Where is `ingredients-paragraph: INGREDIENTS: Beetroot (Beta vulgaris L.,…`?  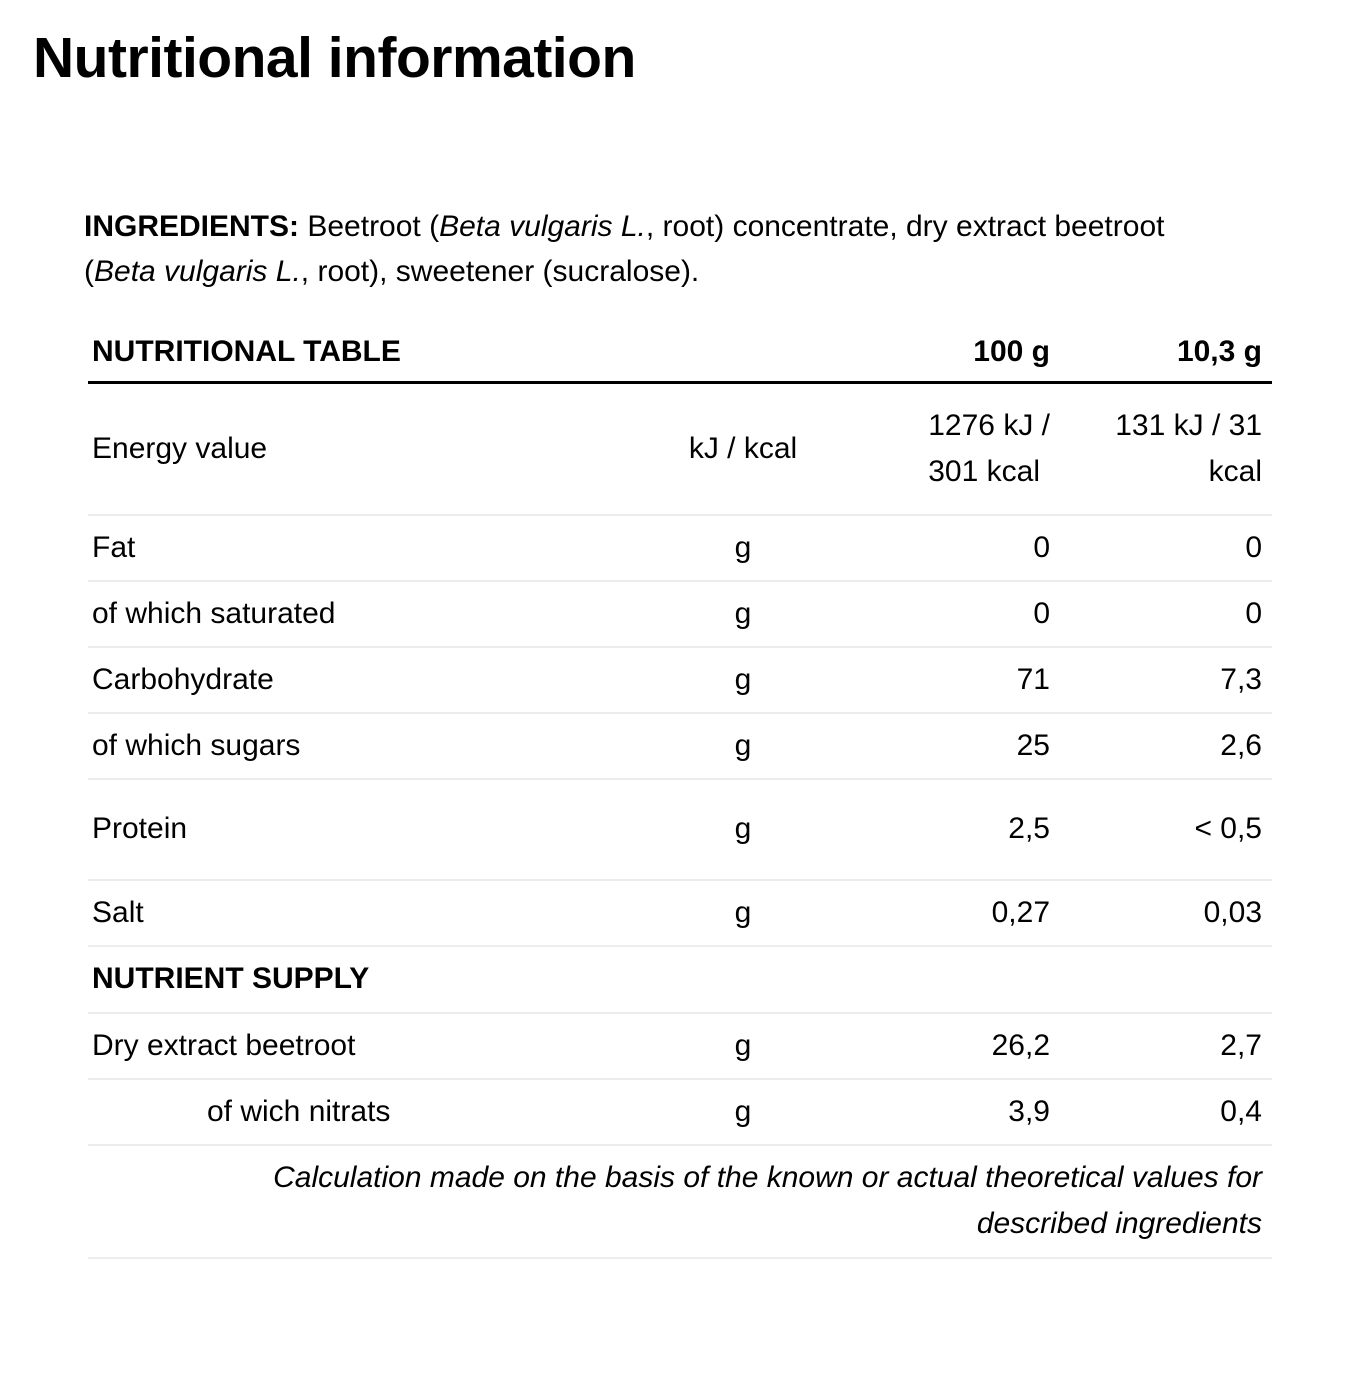 ingredients-paragraph: INGREDIENTS: Beetroot (Beta vulgaris L.,… is located at coordinates (644, 249).